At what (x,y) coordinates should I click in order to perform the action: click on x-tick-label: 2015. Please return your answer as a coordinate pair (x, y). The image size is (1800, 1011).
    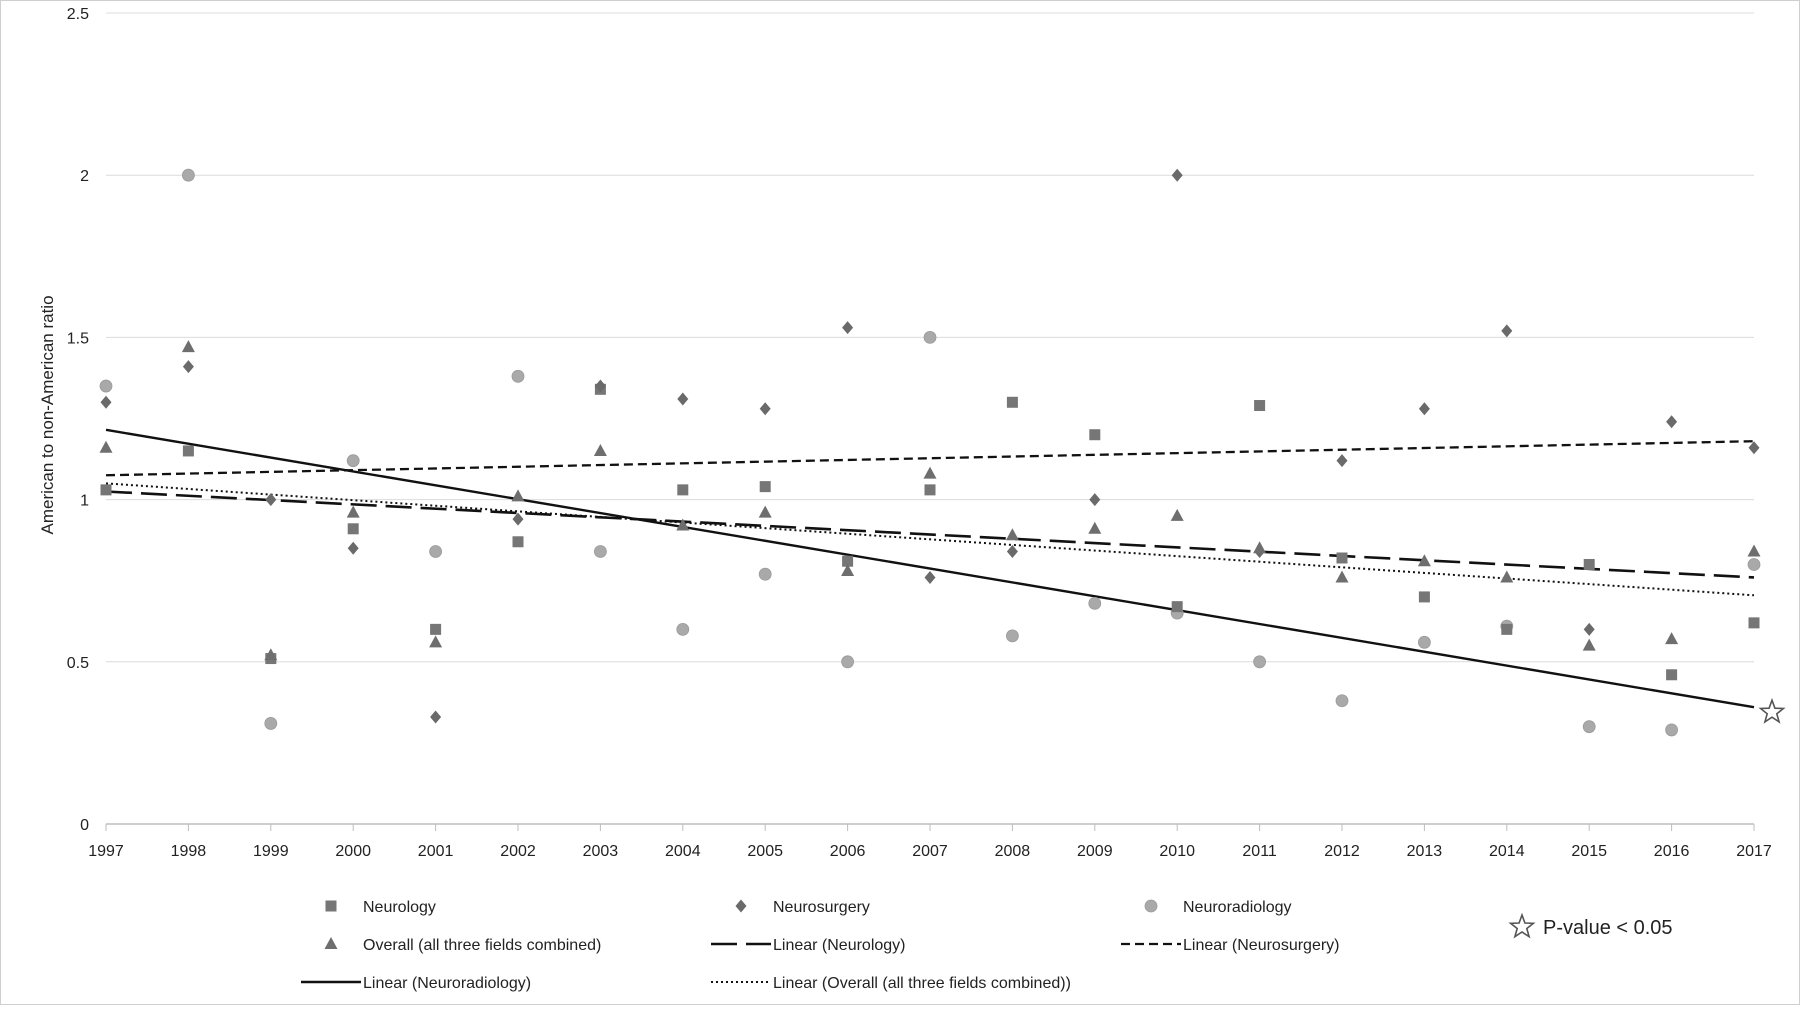
    Looking at the image, I should click on (1589, 851).